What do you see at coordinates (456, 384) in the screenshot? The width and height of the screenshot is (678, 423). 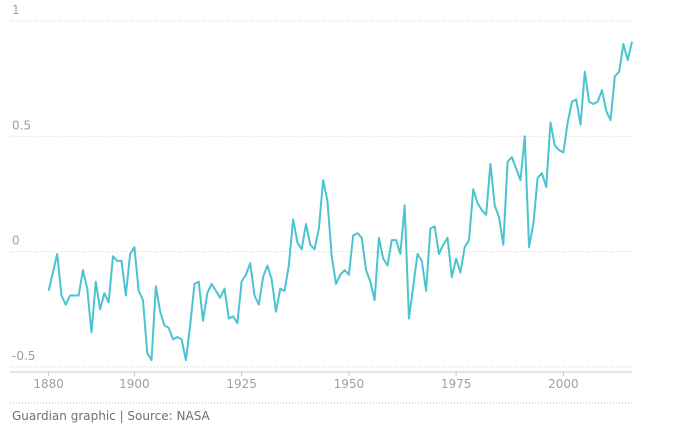 I see `x-tick-label: 1975` at bounding box center [456, 384].